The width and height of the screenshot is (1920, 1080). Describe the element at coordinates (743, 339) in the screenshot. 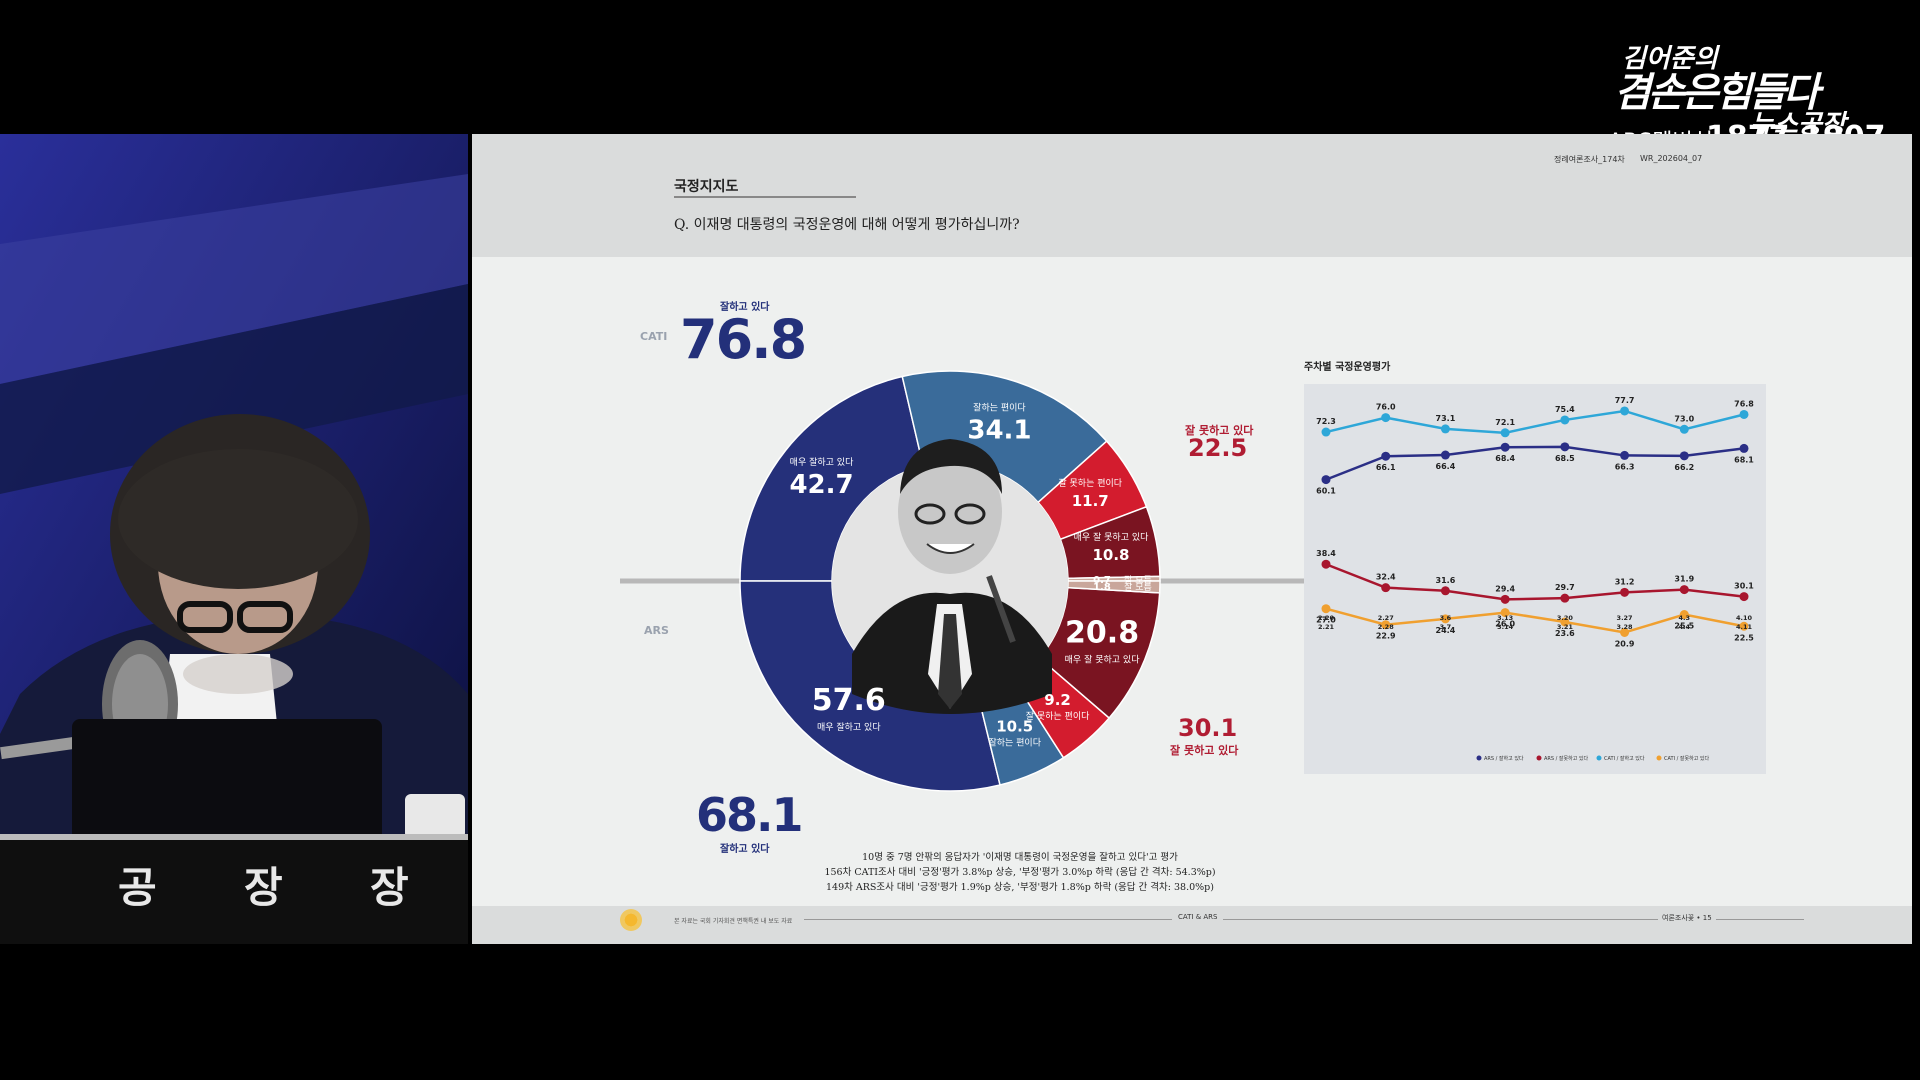

I see `cati-positive-total: 76.8` at that location.